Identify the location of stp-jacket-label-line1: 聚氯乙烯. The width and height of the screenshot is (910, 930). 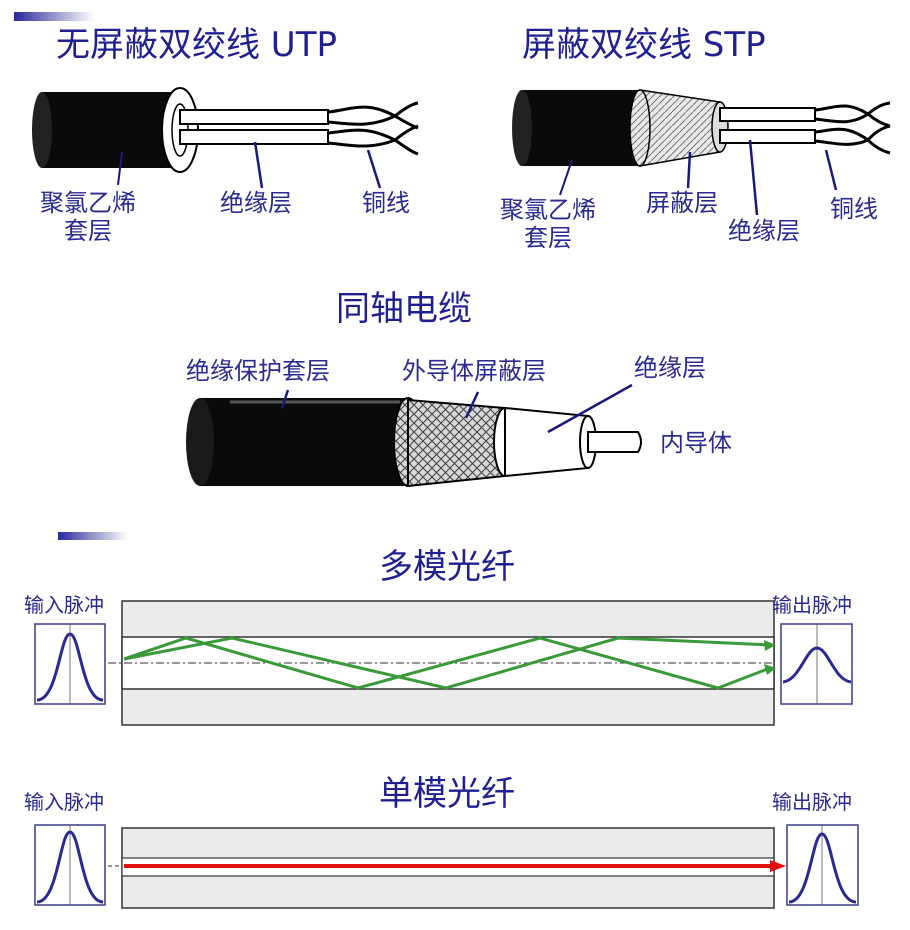
(548, 211).